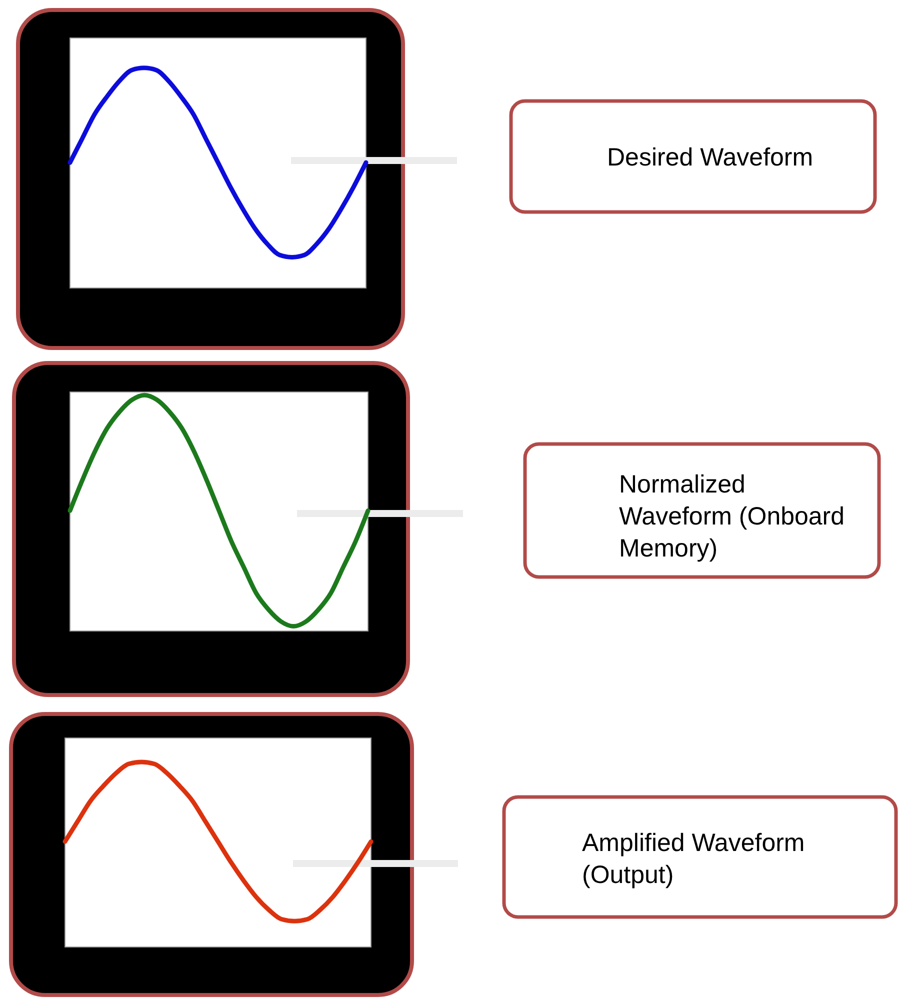  What do you see at coordinates (710, 158) in the screenshot?
I see `text: Desired Waveform` at bounding box center [710, 158].